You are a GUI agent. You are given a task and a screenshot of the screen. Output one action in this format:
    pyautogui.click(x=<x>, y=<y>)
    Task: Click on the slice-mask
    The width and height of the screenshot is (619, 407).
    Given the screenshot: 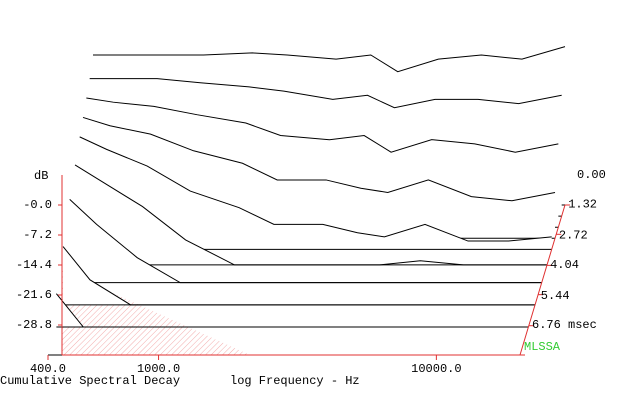 What is the action you would take?
    pyautogui.click(x=299, y=275)
    